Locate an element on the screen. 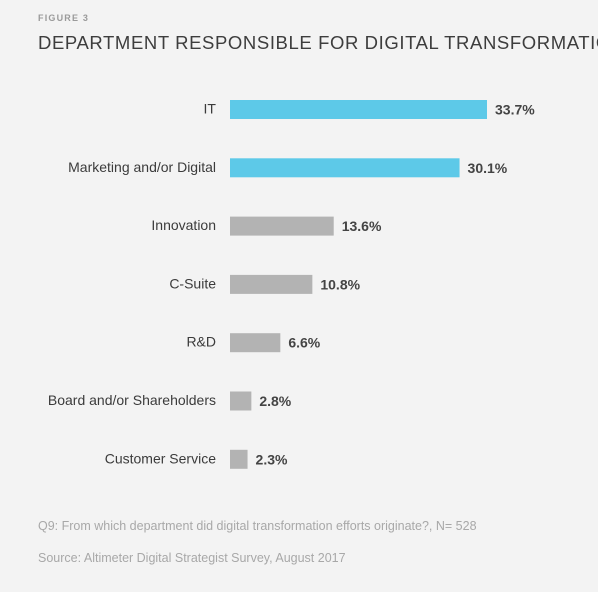 Image resolution: width=598 pixels, height=592 pixels. value-label-customer-service: 2.3% is located at coordinates (272, 459).